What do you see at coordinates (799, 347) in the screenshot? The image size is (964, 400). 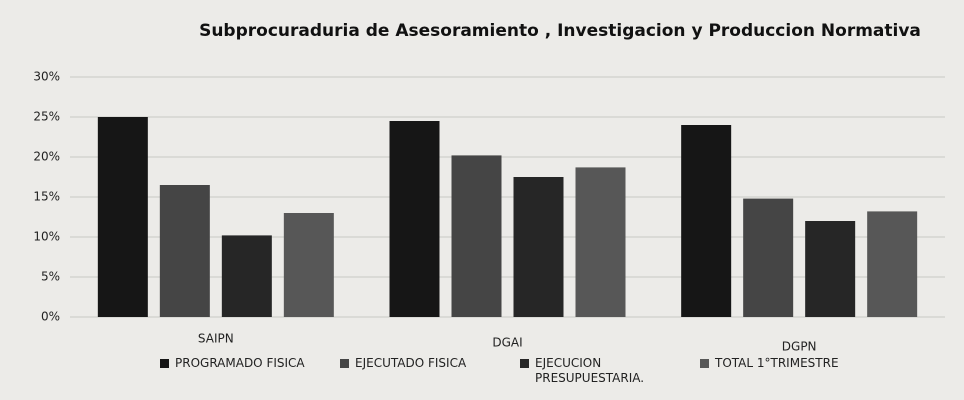 I see `x-tick-label: DGPN` at bounding box center [799, 347].